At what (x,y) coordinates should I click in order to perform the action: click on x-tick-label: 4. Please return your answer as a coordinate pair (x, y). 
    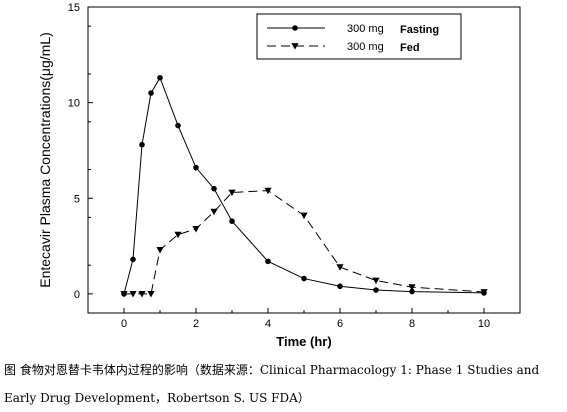
    Looking at the image, I should click on (268, 324).